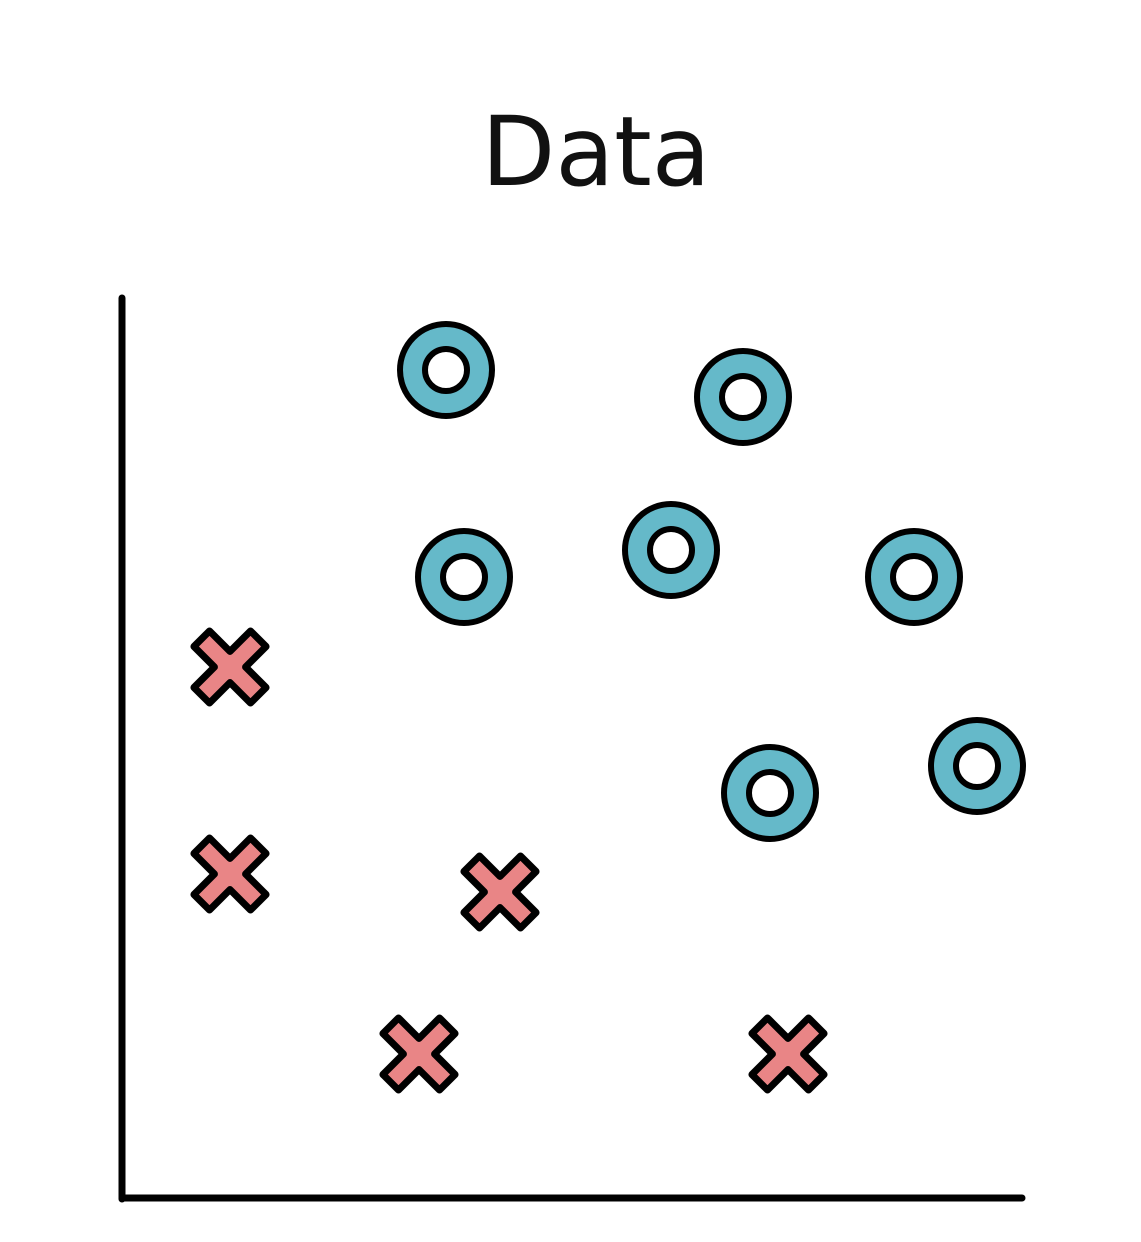  Describe the element at coordinates (595, 152) in the screenshot. I see `chart-title: Data` at that location.